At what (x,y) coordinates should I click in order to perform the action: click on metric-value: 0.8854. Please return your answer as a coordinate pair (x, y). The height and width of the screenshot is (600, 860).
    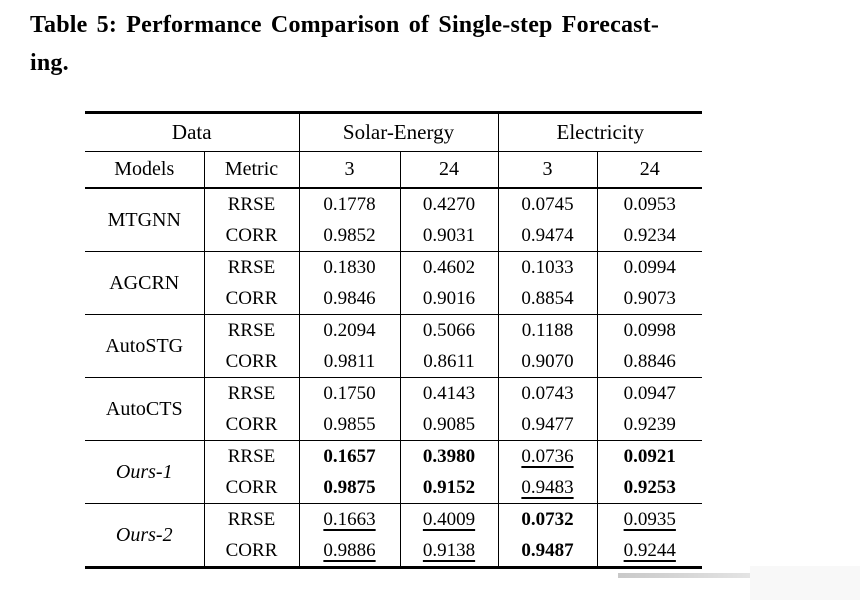
    Looking at the image, I should click on (548, 299).